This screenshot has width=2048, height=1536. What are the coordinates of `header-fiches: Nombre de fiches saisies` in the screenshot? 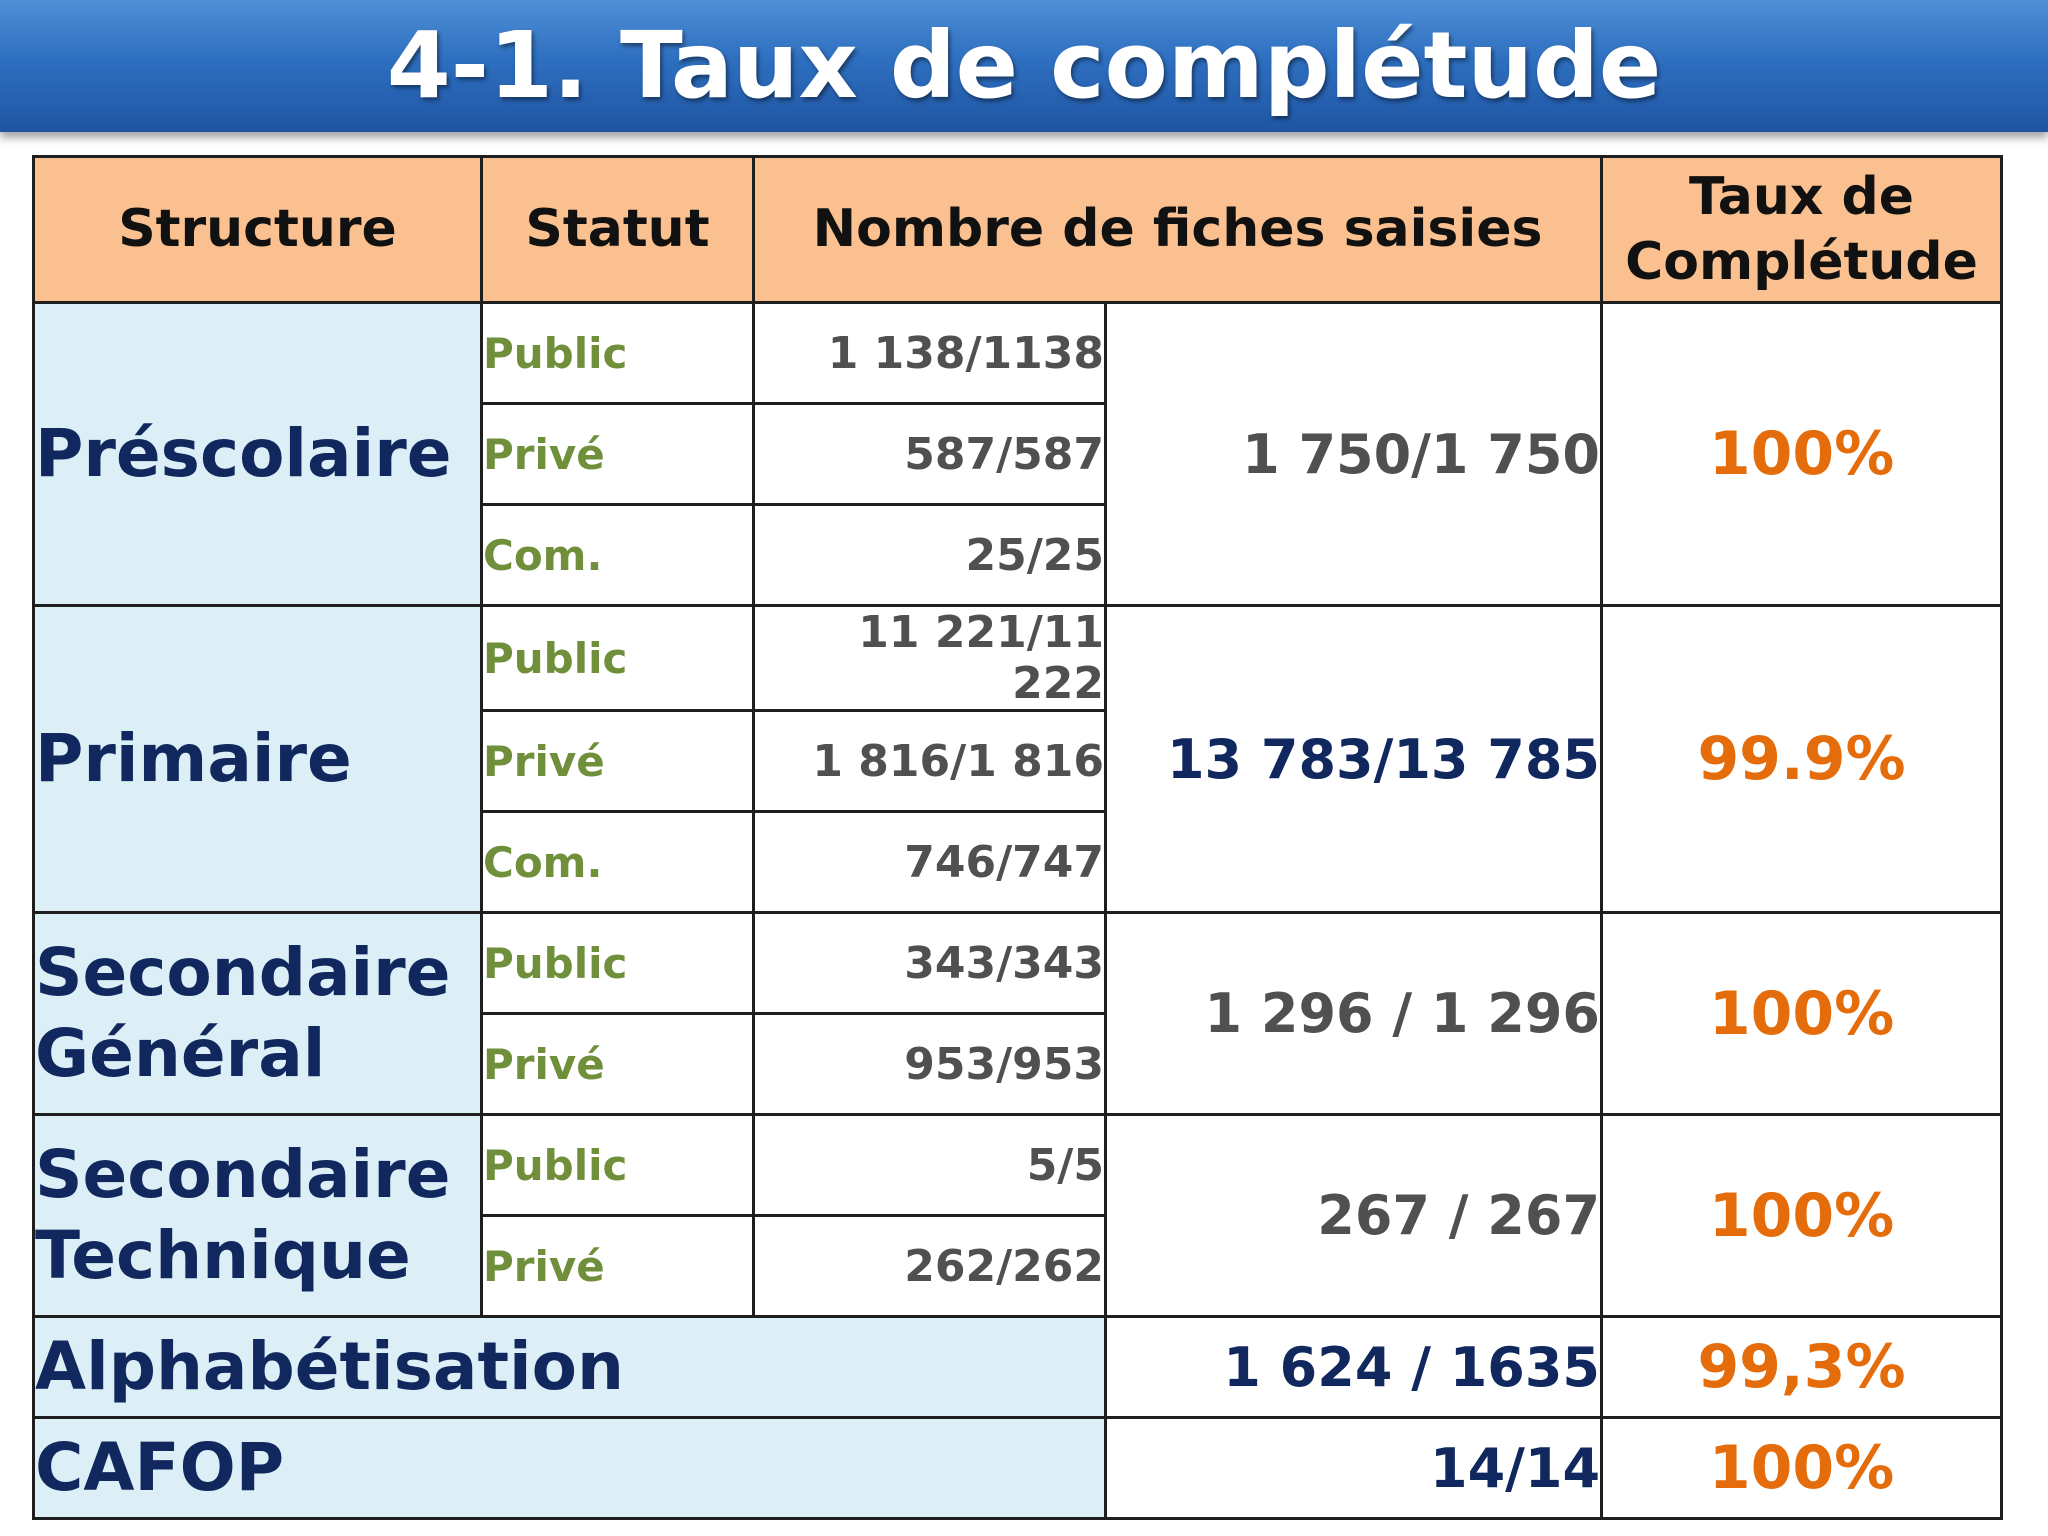 It's located at (1177, 229).